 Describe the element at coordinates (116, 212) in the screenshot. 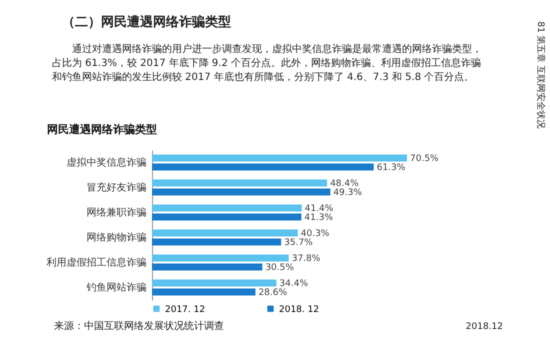

I see `y-tick-label: 网络兼职诈骗` at that location.